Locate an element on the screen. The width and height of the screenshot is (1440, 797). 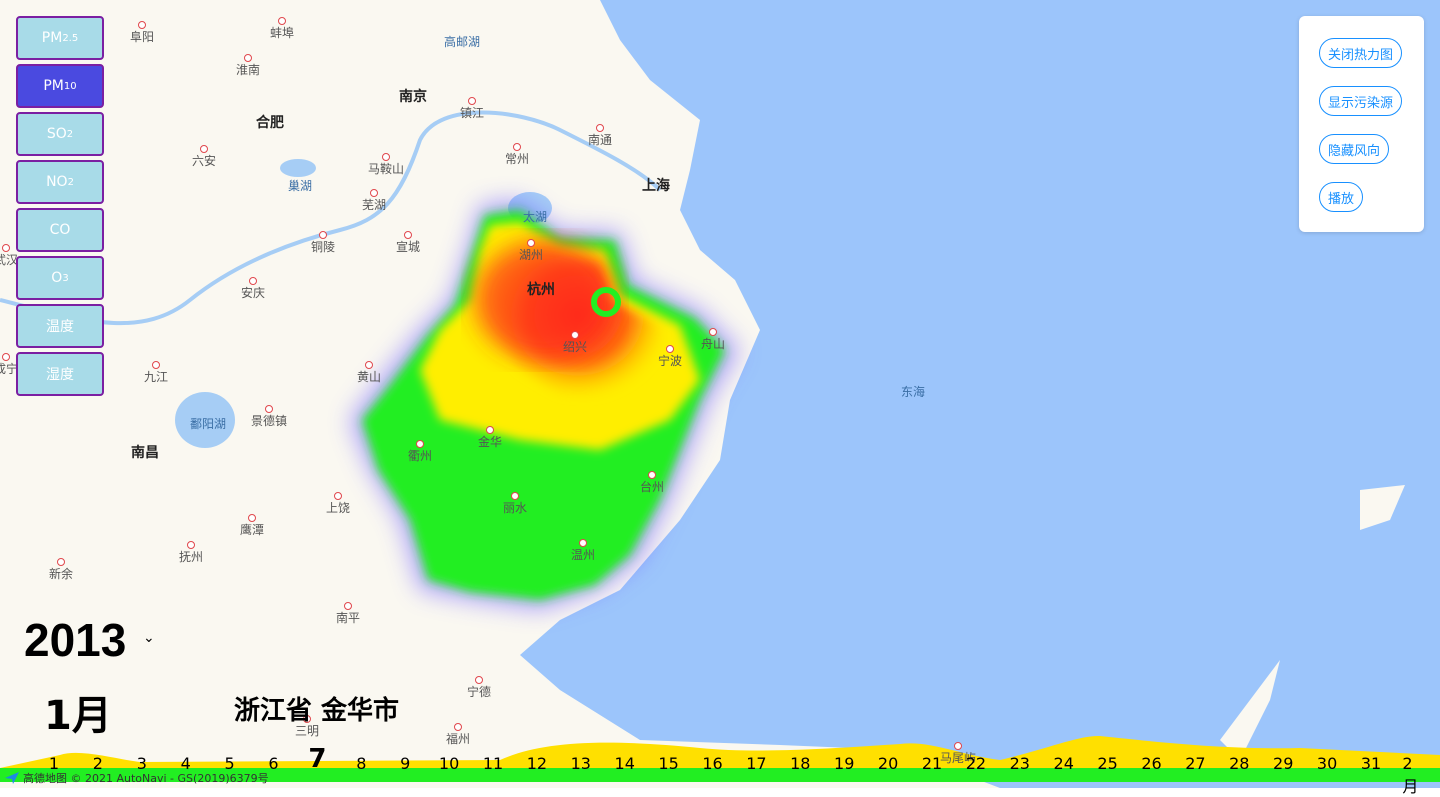
pollutant-button: 温度 is located at coordinates (60, 326).